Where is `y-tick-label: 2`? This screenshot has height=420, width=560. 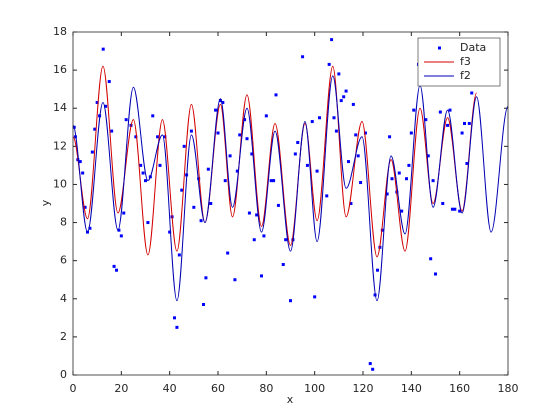
y-tick-label: 2 is located at coordinates (63, 336).